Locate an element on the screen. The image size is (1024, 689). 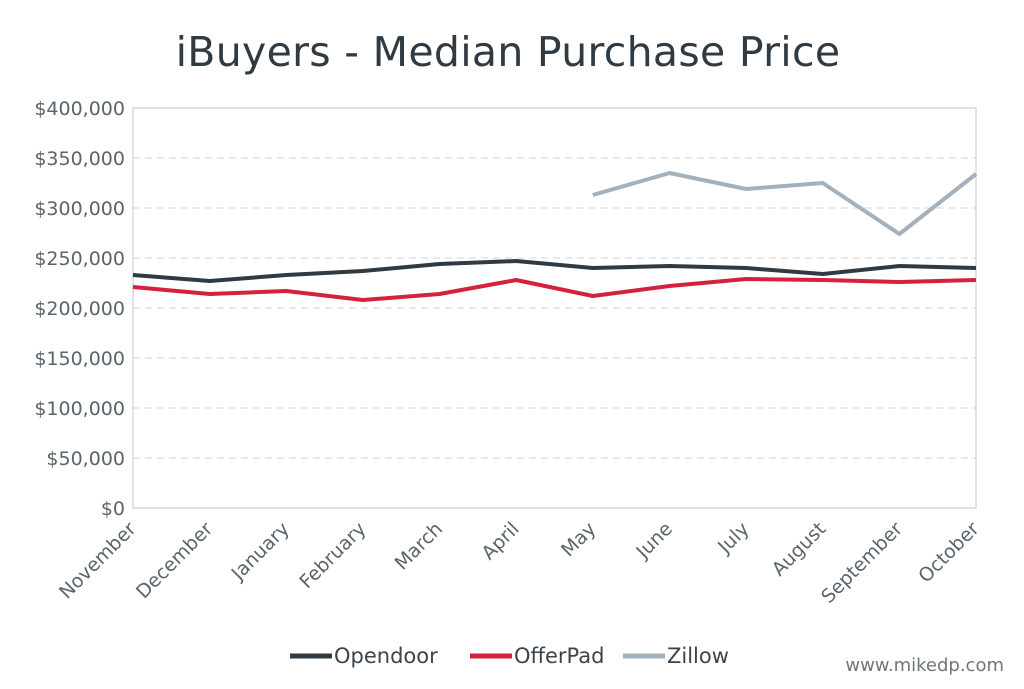
y-tick-label: $300,000 is located at coordinates (79, 209).